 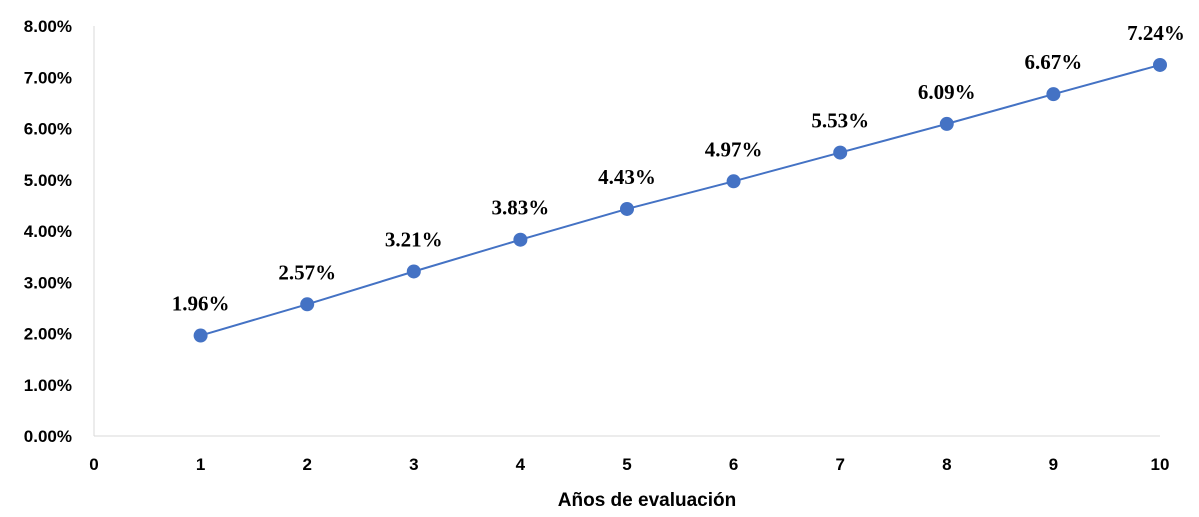 I want to click on x-tick-label: 9, so click(x=1053, y=464).